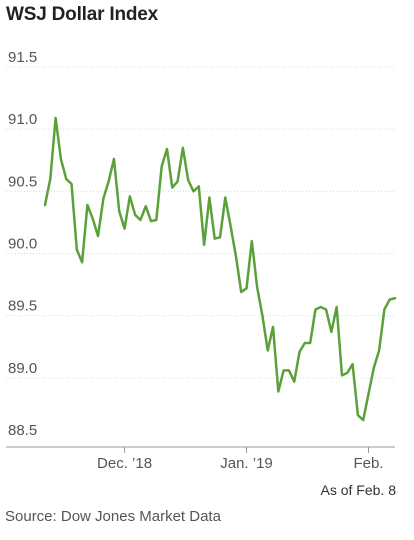 The width and height of the screenshot is (414, 540). What do you see at coordinates (246, 463) in the screenshot?
I see `x-tick-label: Jan. ’19` at bounding box center [246, 463].